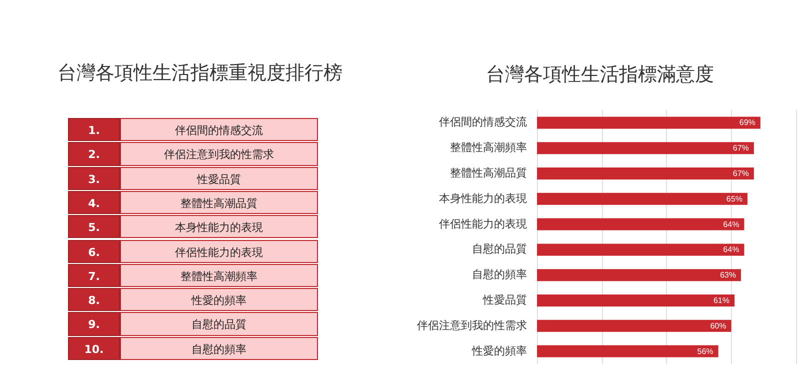 The width and height of the screenshot is (800, 372). Describe the element at coordinates (483, 122) in the screenshot. I see `y-tick-label: 伴侶間的情感交流` at that location.